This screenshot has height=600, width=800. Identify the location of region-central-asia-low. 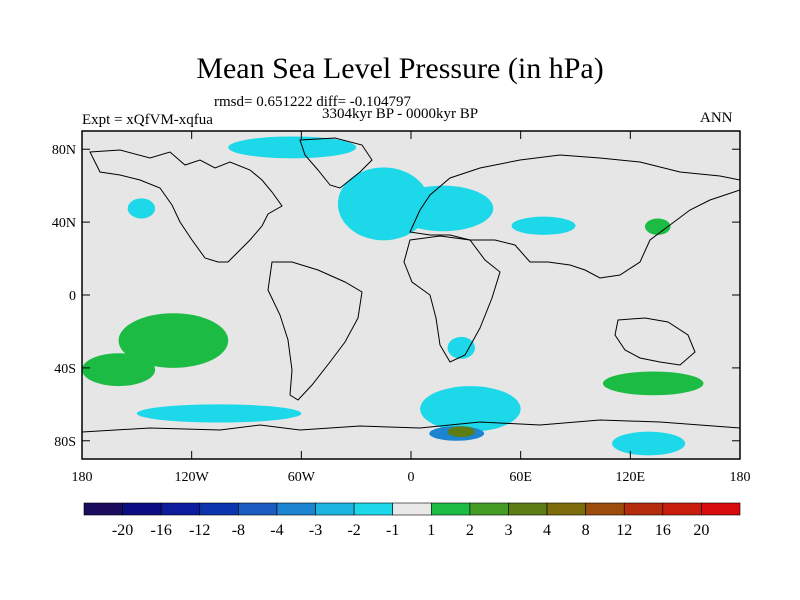
(543, 225).